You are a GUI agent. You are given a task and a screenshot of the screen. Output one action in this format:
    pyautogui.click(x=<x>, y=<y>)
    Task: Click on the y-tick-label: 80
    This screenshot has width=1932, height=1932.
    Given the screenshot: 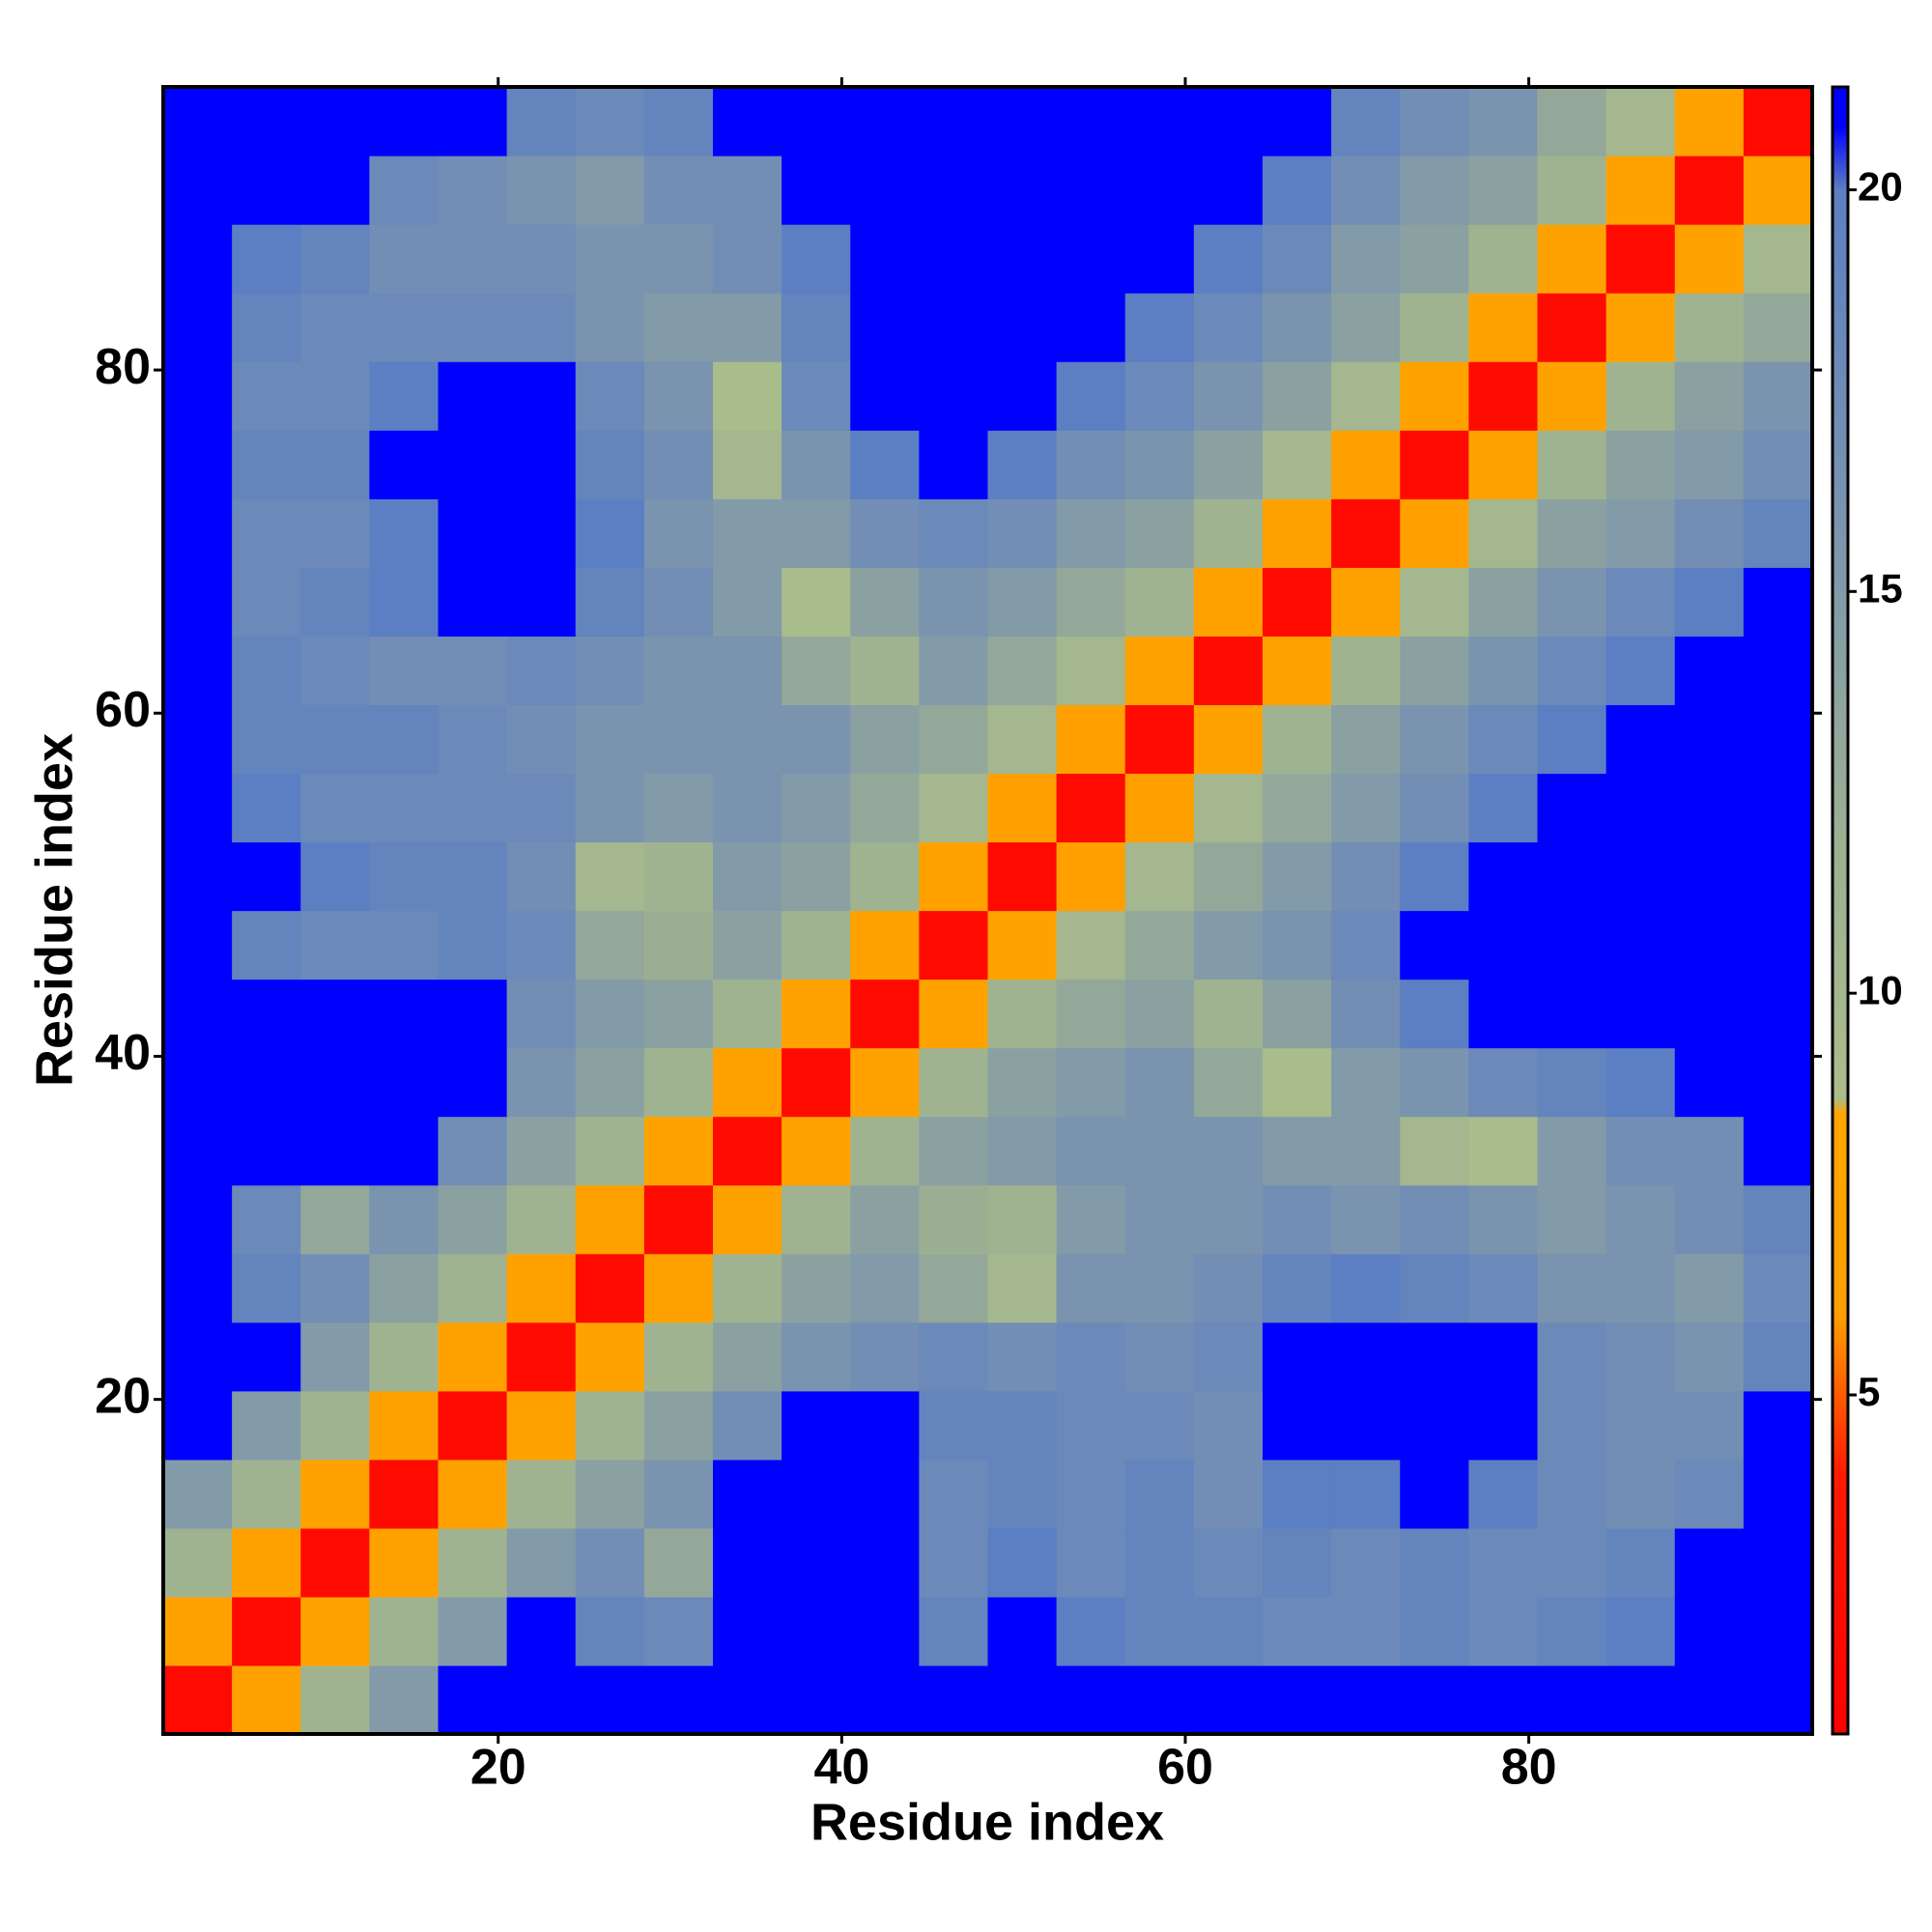 What is the action you would take?
    pyautogui.click(x=123, y=367)
    